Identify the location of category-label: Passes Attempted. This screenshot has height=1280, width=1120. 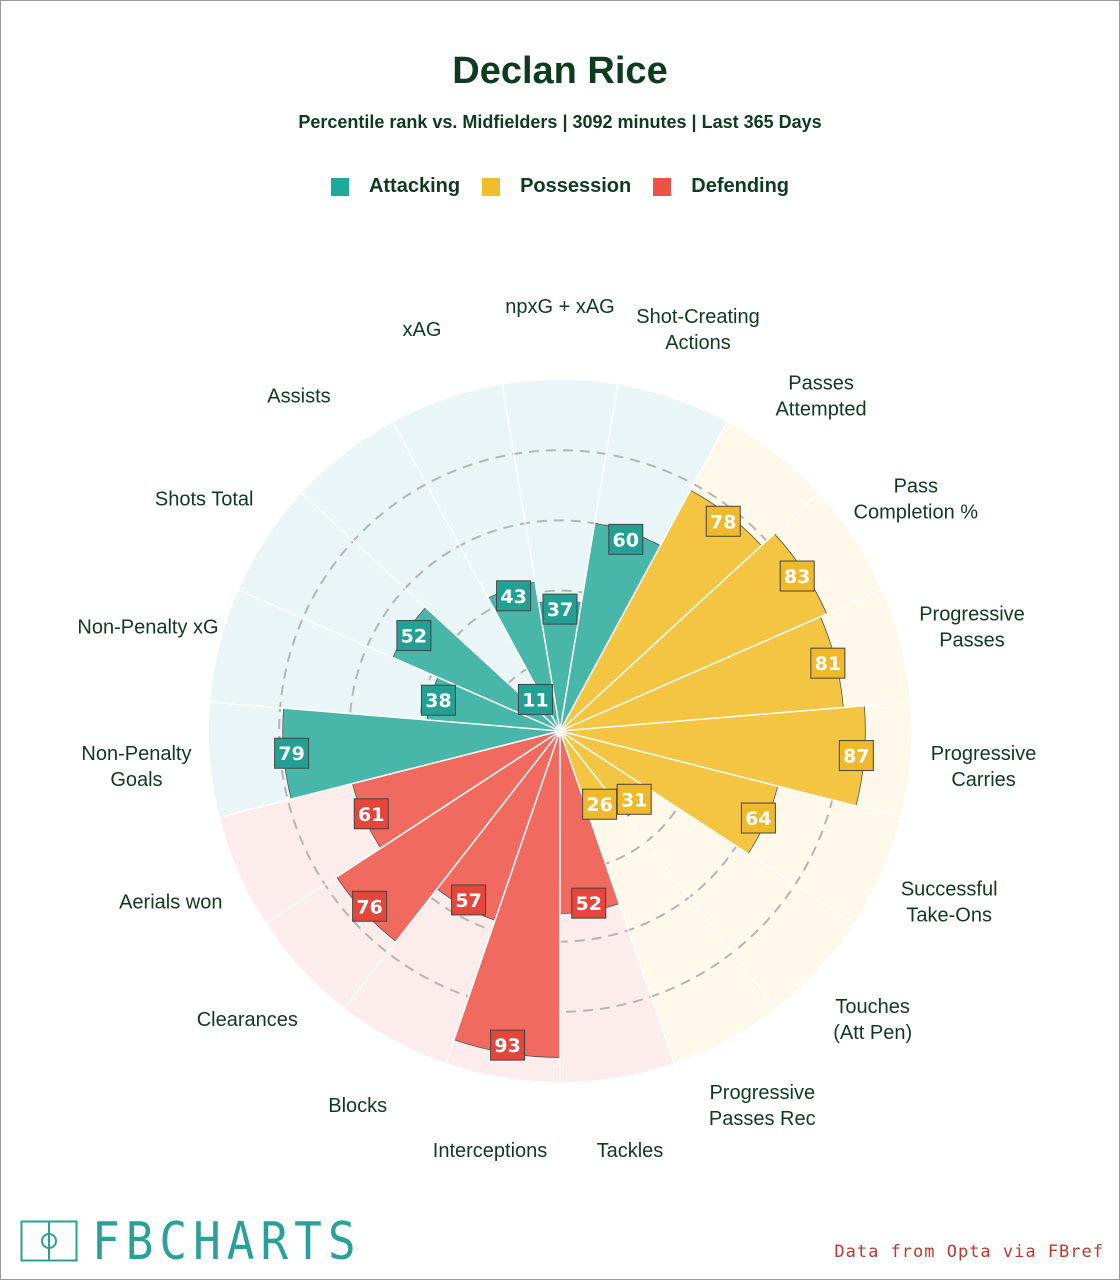
(820, 397).